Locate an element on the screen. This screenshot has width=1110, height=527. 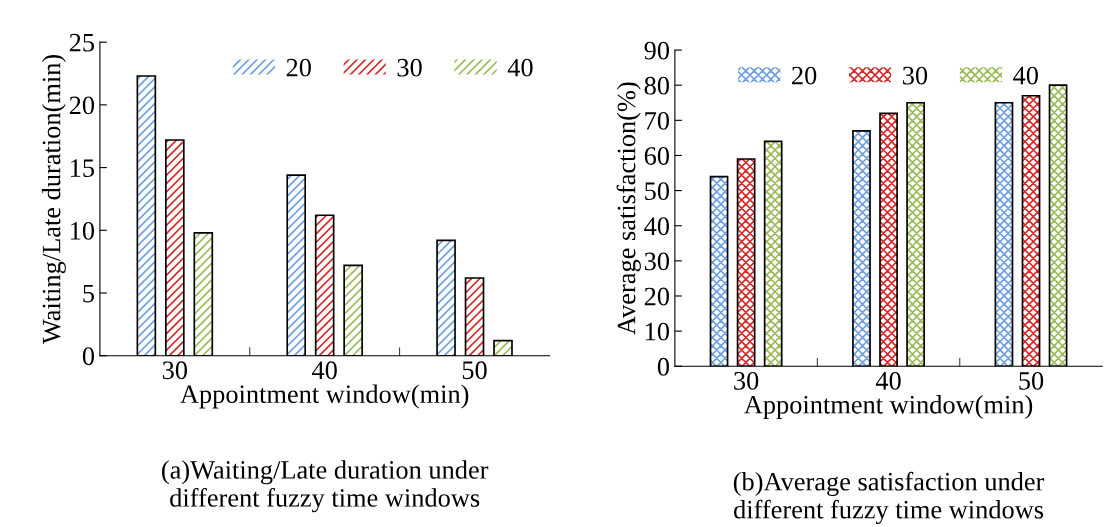
y-axis-title: Average satisfaction(%) is located at coordinates (628, 208).